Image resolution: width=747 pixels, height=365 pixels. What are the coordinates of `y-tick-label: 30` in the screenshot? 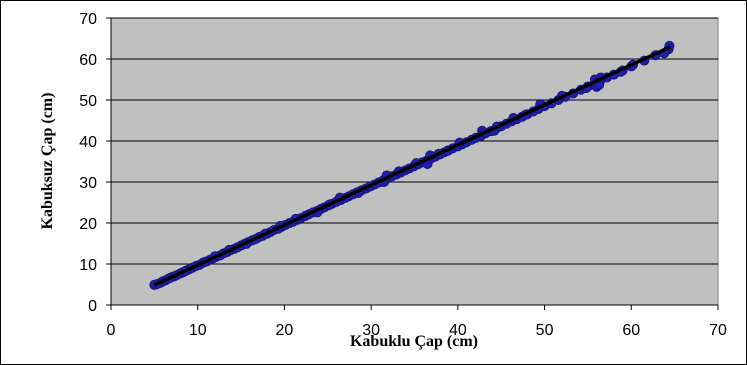 It's located at (88, 183).